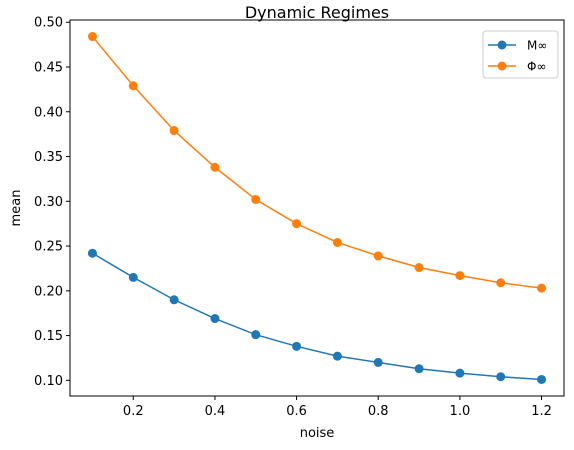 This screenshot has height=450, width=574. What do you see at coordinates (48, 23) in the screenshot?
I see `y-tick-label: 0.50` at bounding box center [48, 23].